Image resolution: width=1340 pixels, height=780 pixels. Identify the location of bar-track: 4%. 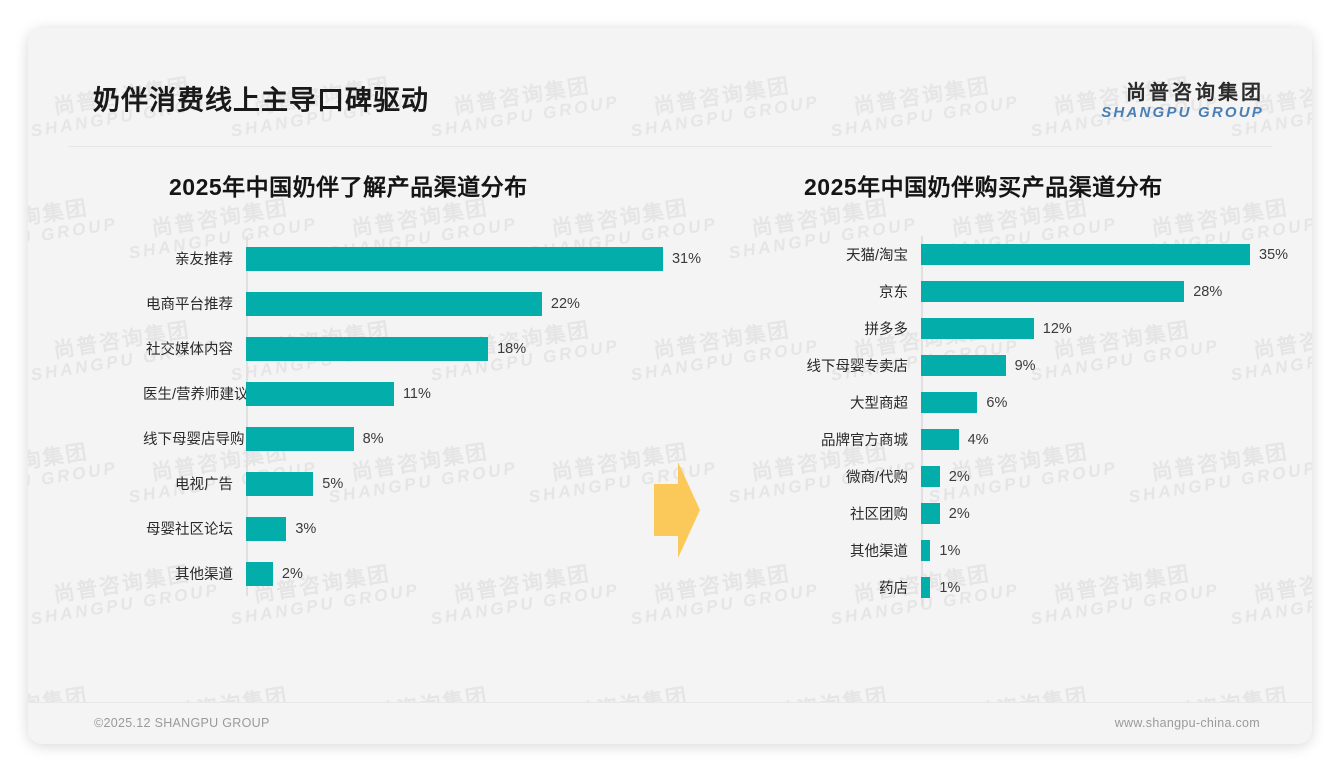
(1108, 439).